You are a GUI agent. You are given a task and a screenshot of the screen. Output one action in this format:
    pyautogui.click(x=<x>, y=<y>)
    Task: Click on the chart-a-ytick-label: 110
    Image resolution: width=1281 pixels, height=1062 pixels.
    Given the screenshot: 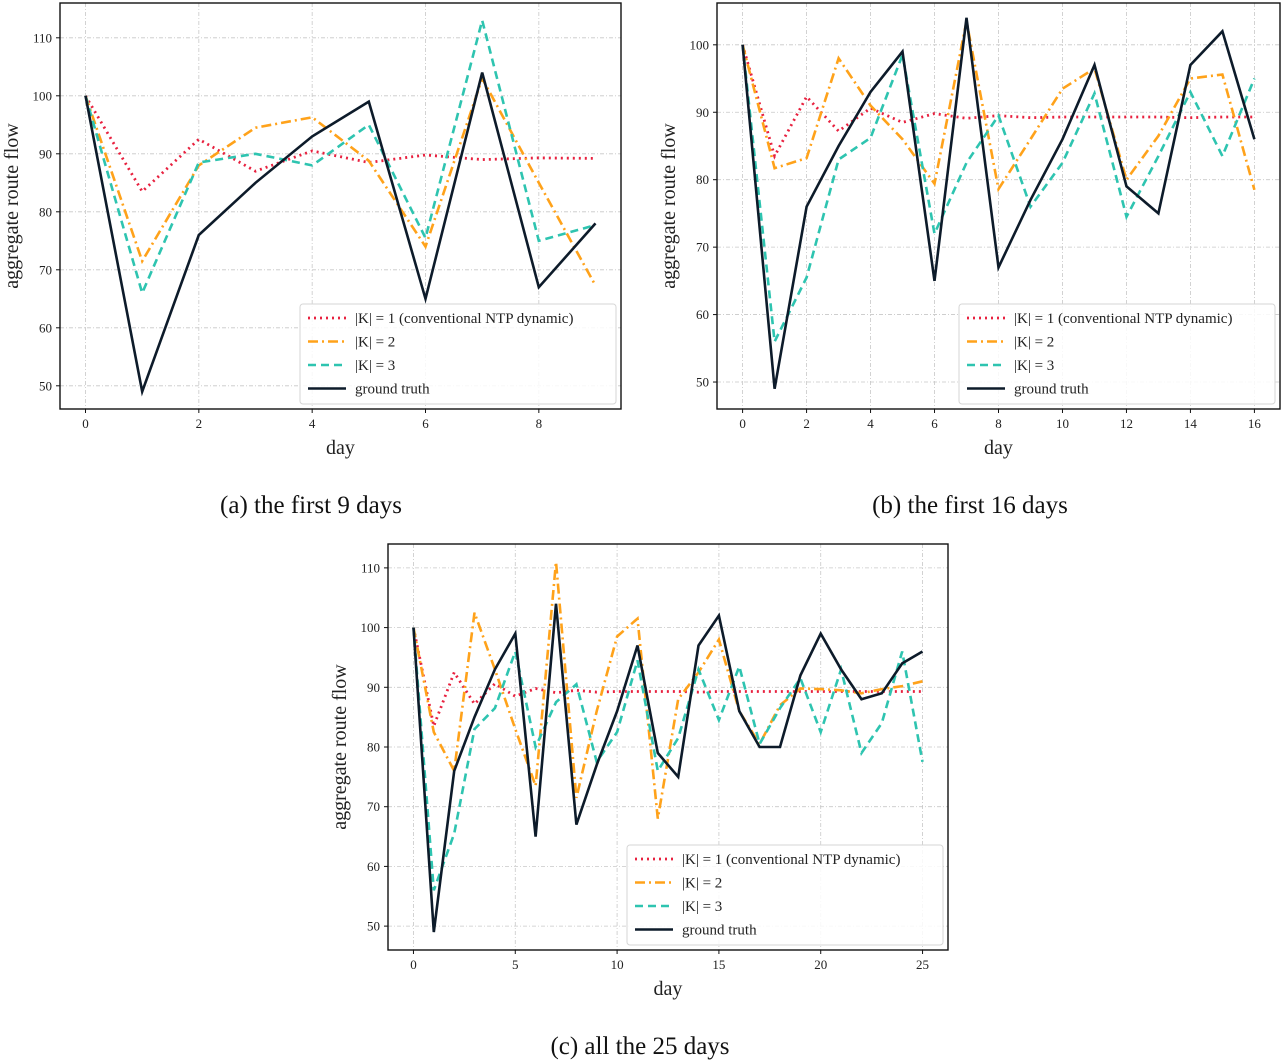 What is the action you would take?
    pyautogui.click(x=42, y=37)
    